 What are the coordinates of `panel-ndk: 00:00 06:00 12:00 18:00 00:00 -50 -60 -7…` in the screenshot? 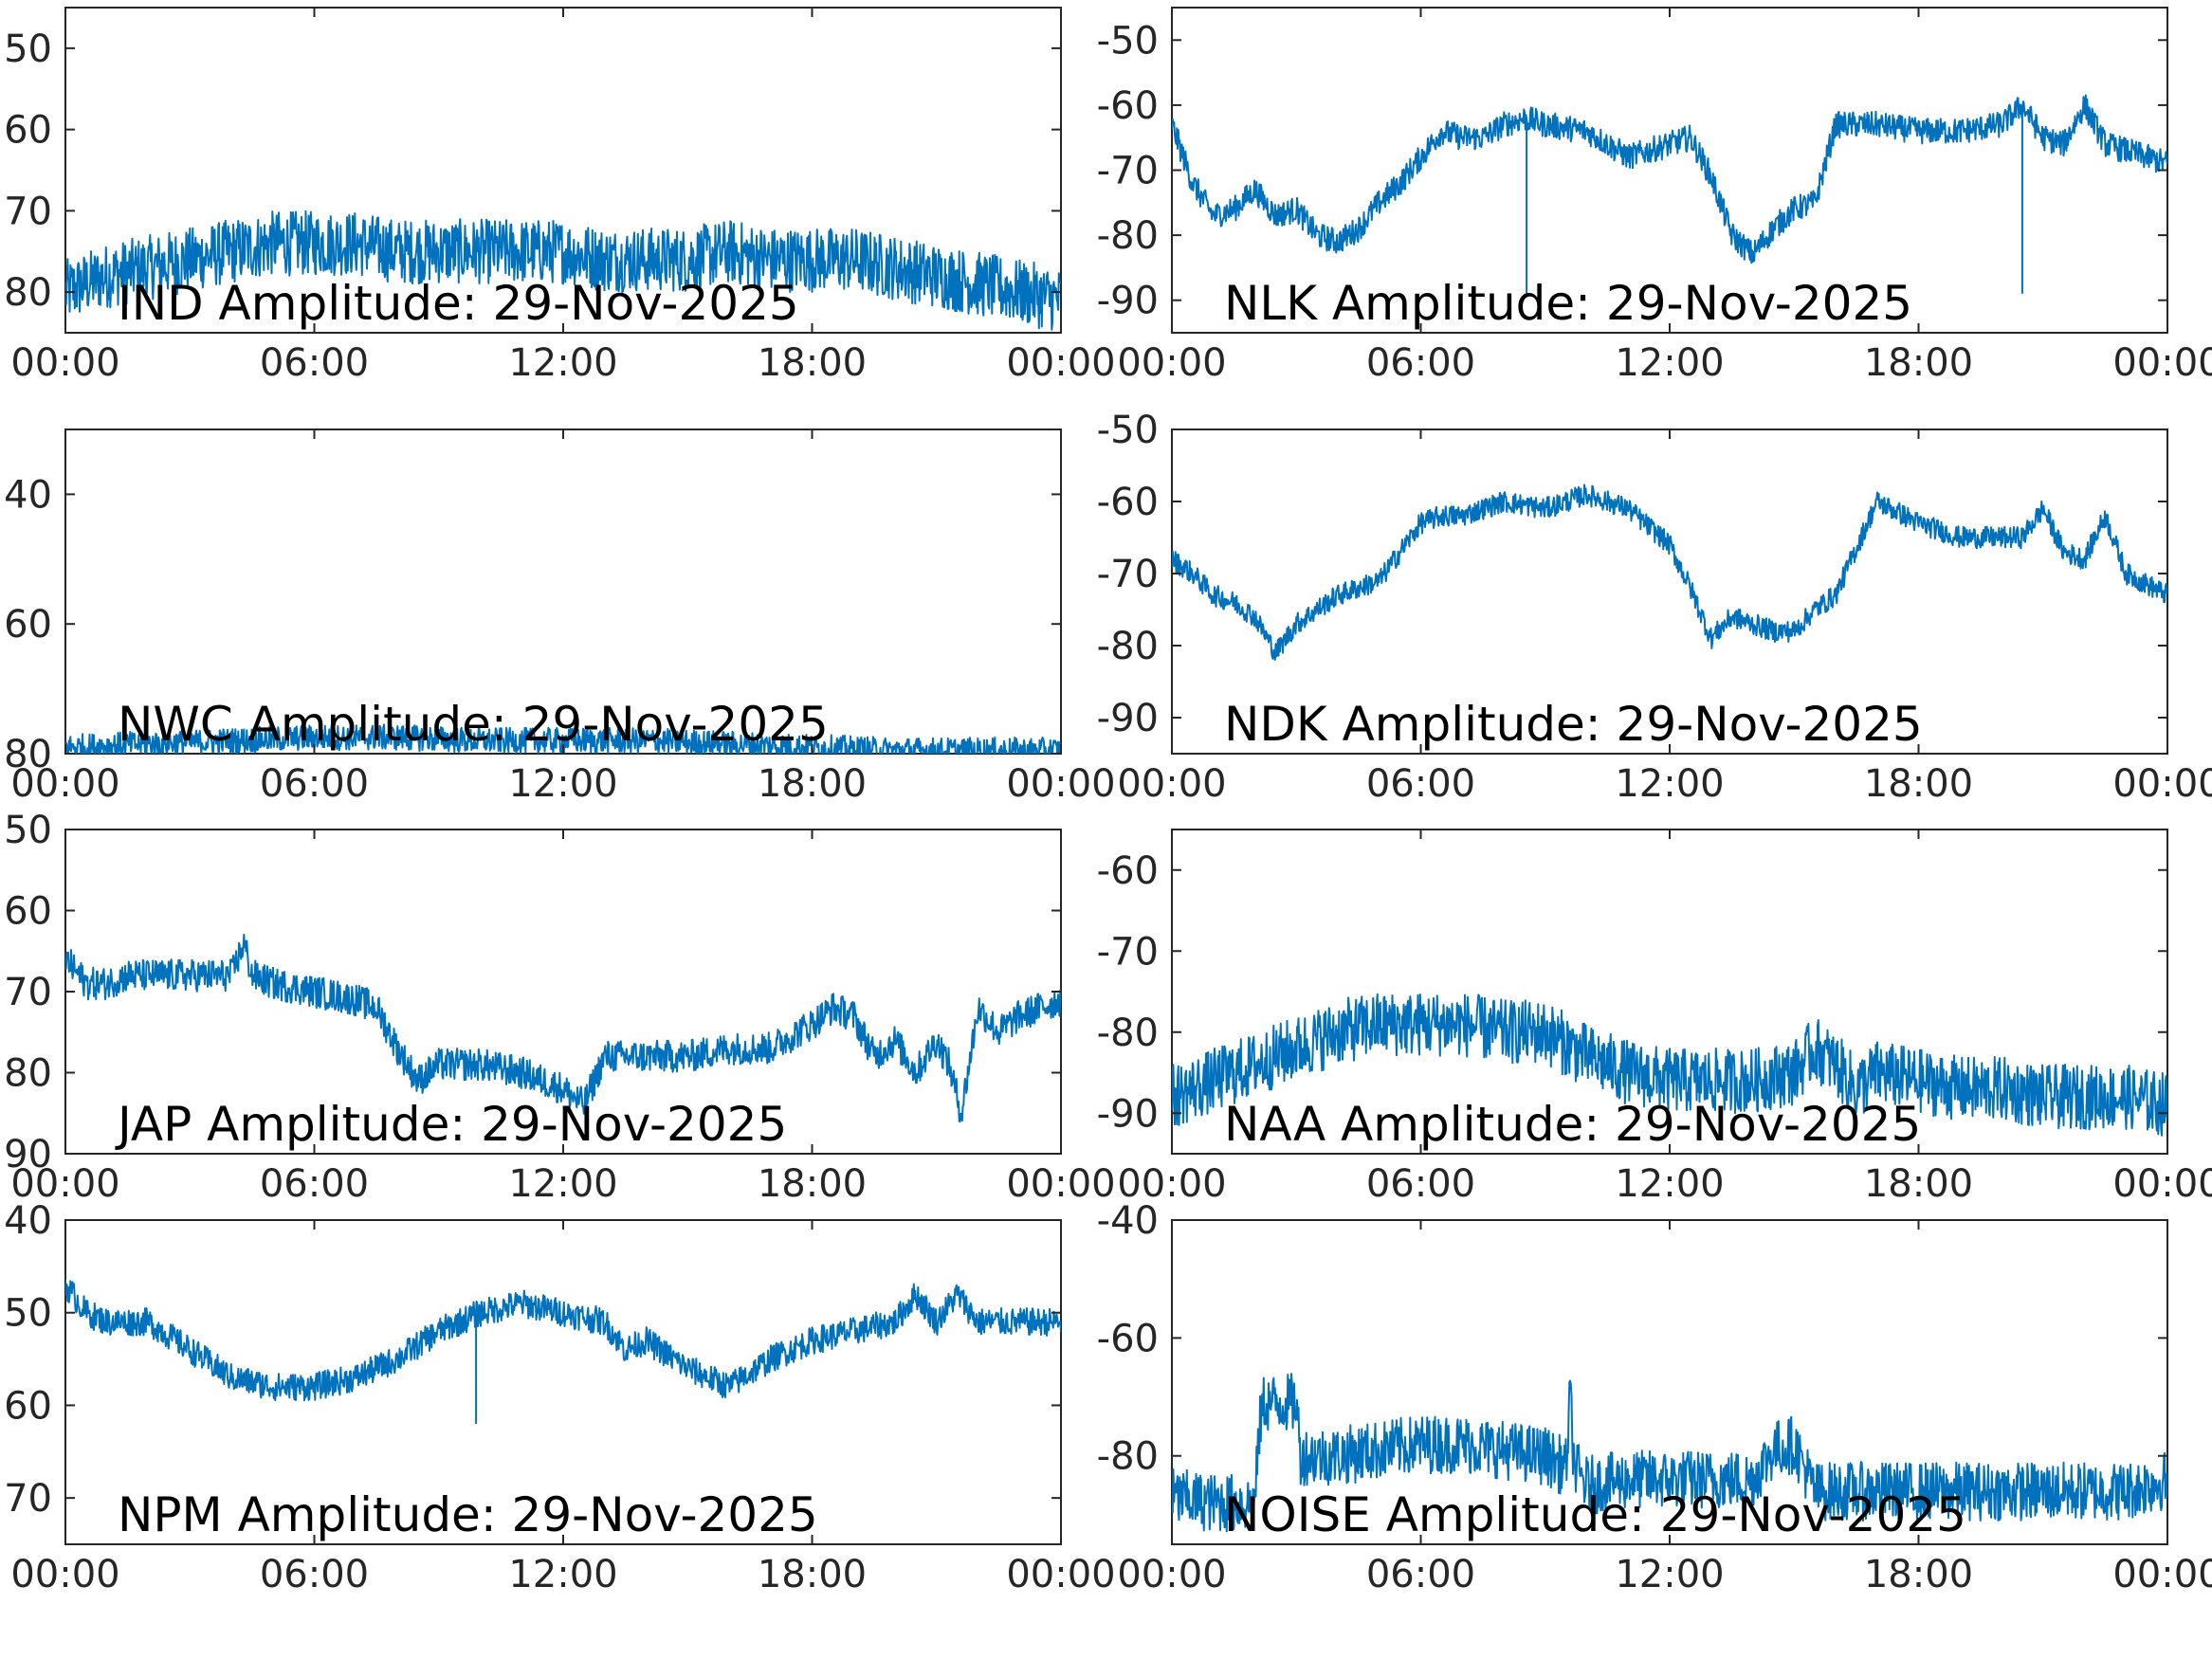 It's located at (1654, 607).